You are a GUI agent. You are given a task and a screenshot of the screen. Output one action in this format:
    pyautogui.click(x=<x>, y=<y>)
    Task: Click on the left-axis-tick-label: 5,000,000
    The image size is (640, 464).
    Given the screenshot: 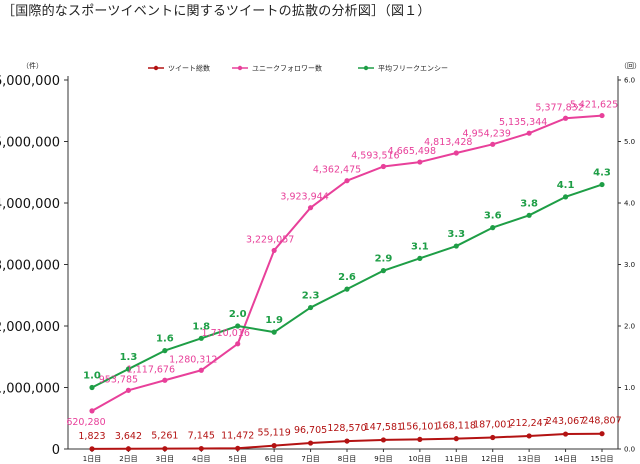 What is the action you would take?
    pyautogui.click(x=30, y=143)
    